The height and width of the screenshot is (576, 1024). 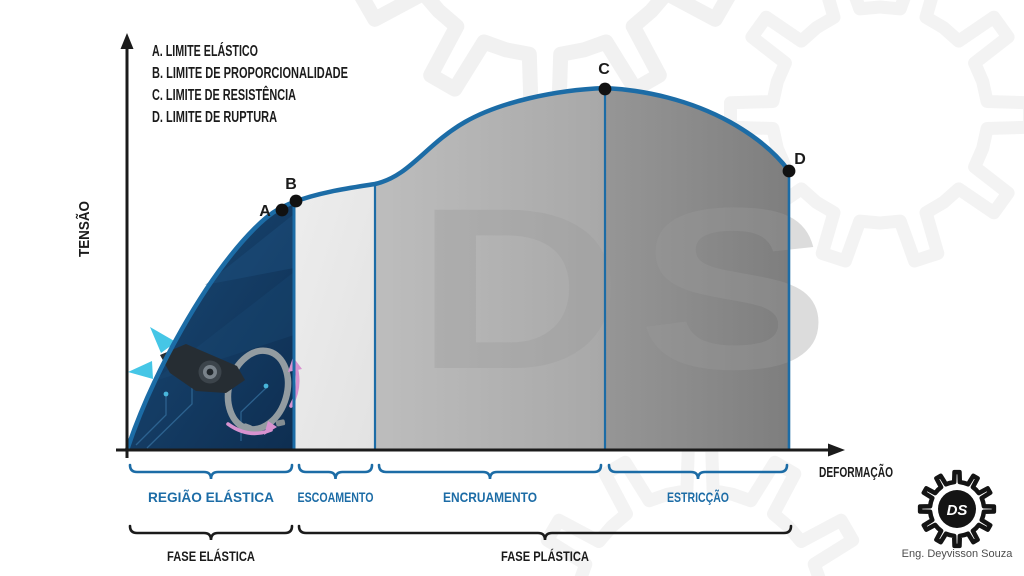 What do you see at coordinates (335, 471) in the screenshot?
I see `brace-escoamento` at bounding box center [335, 471].